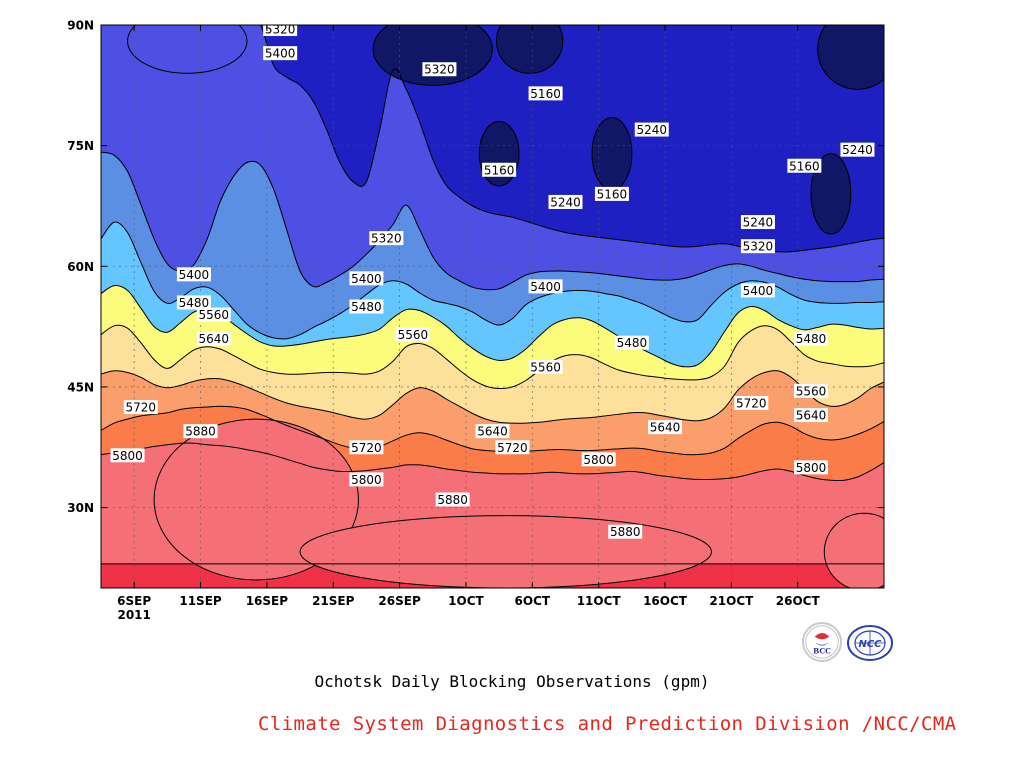 The width and height of the screenshot is (1024, 768). What do you see at coordinates (399, 601) in the screenshot?
I see `x-tick-label: 26SEP` at bounding box center [399, 601].